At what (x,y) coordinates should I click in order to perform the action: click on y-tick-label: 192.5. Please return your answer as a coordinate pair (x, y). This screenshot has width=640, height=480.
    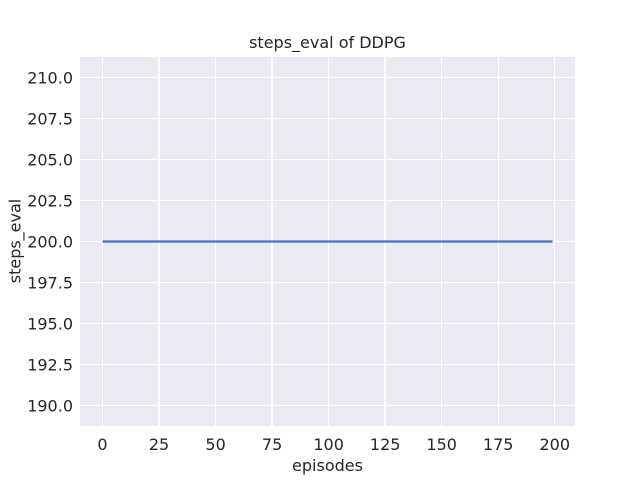
    Looking at the image, I should click on (50, 364).